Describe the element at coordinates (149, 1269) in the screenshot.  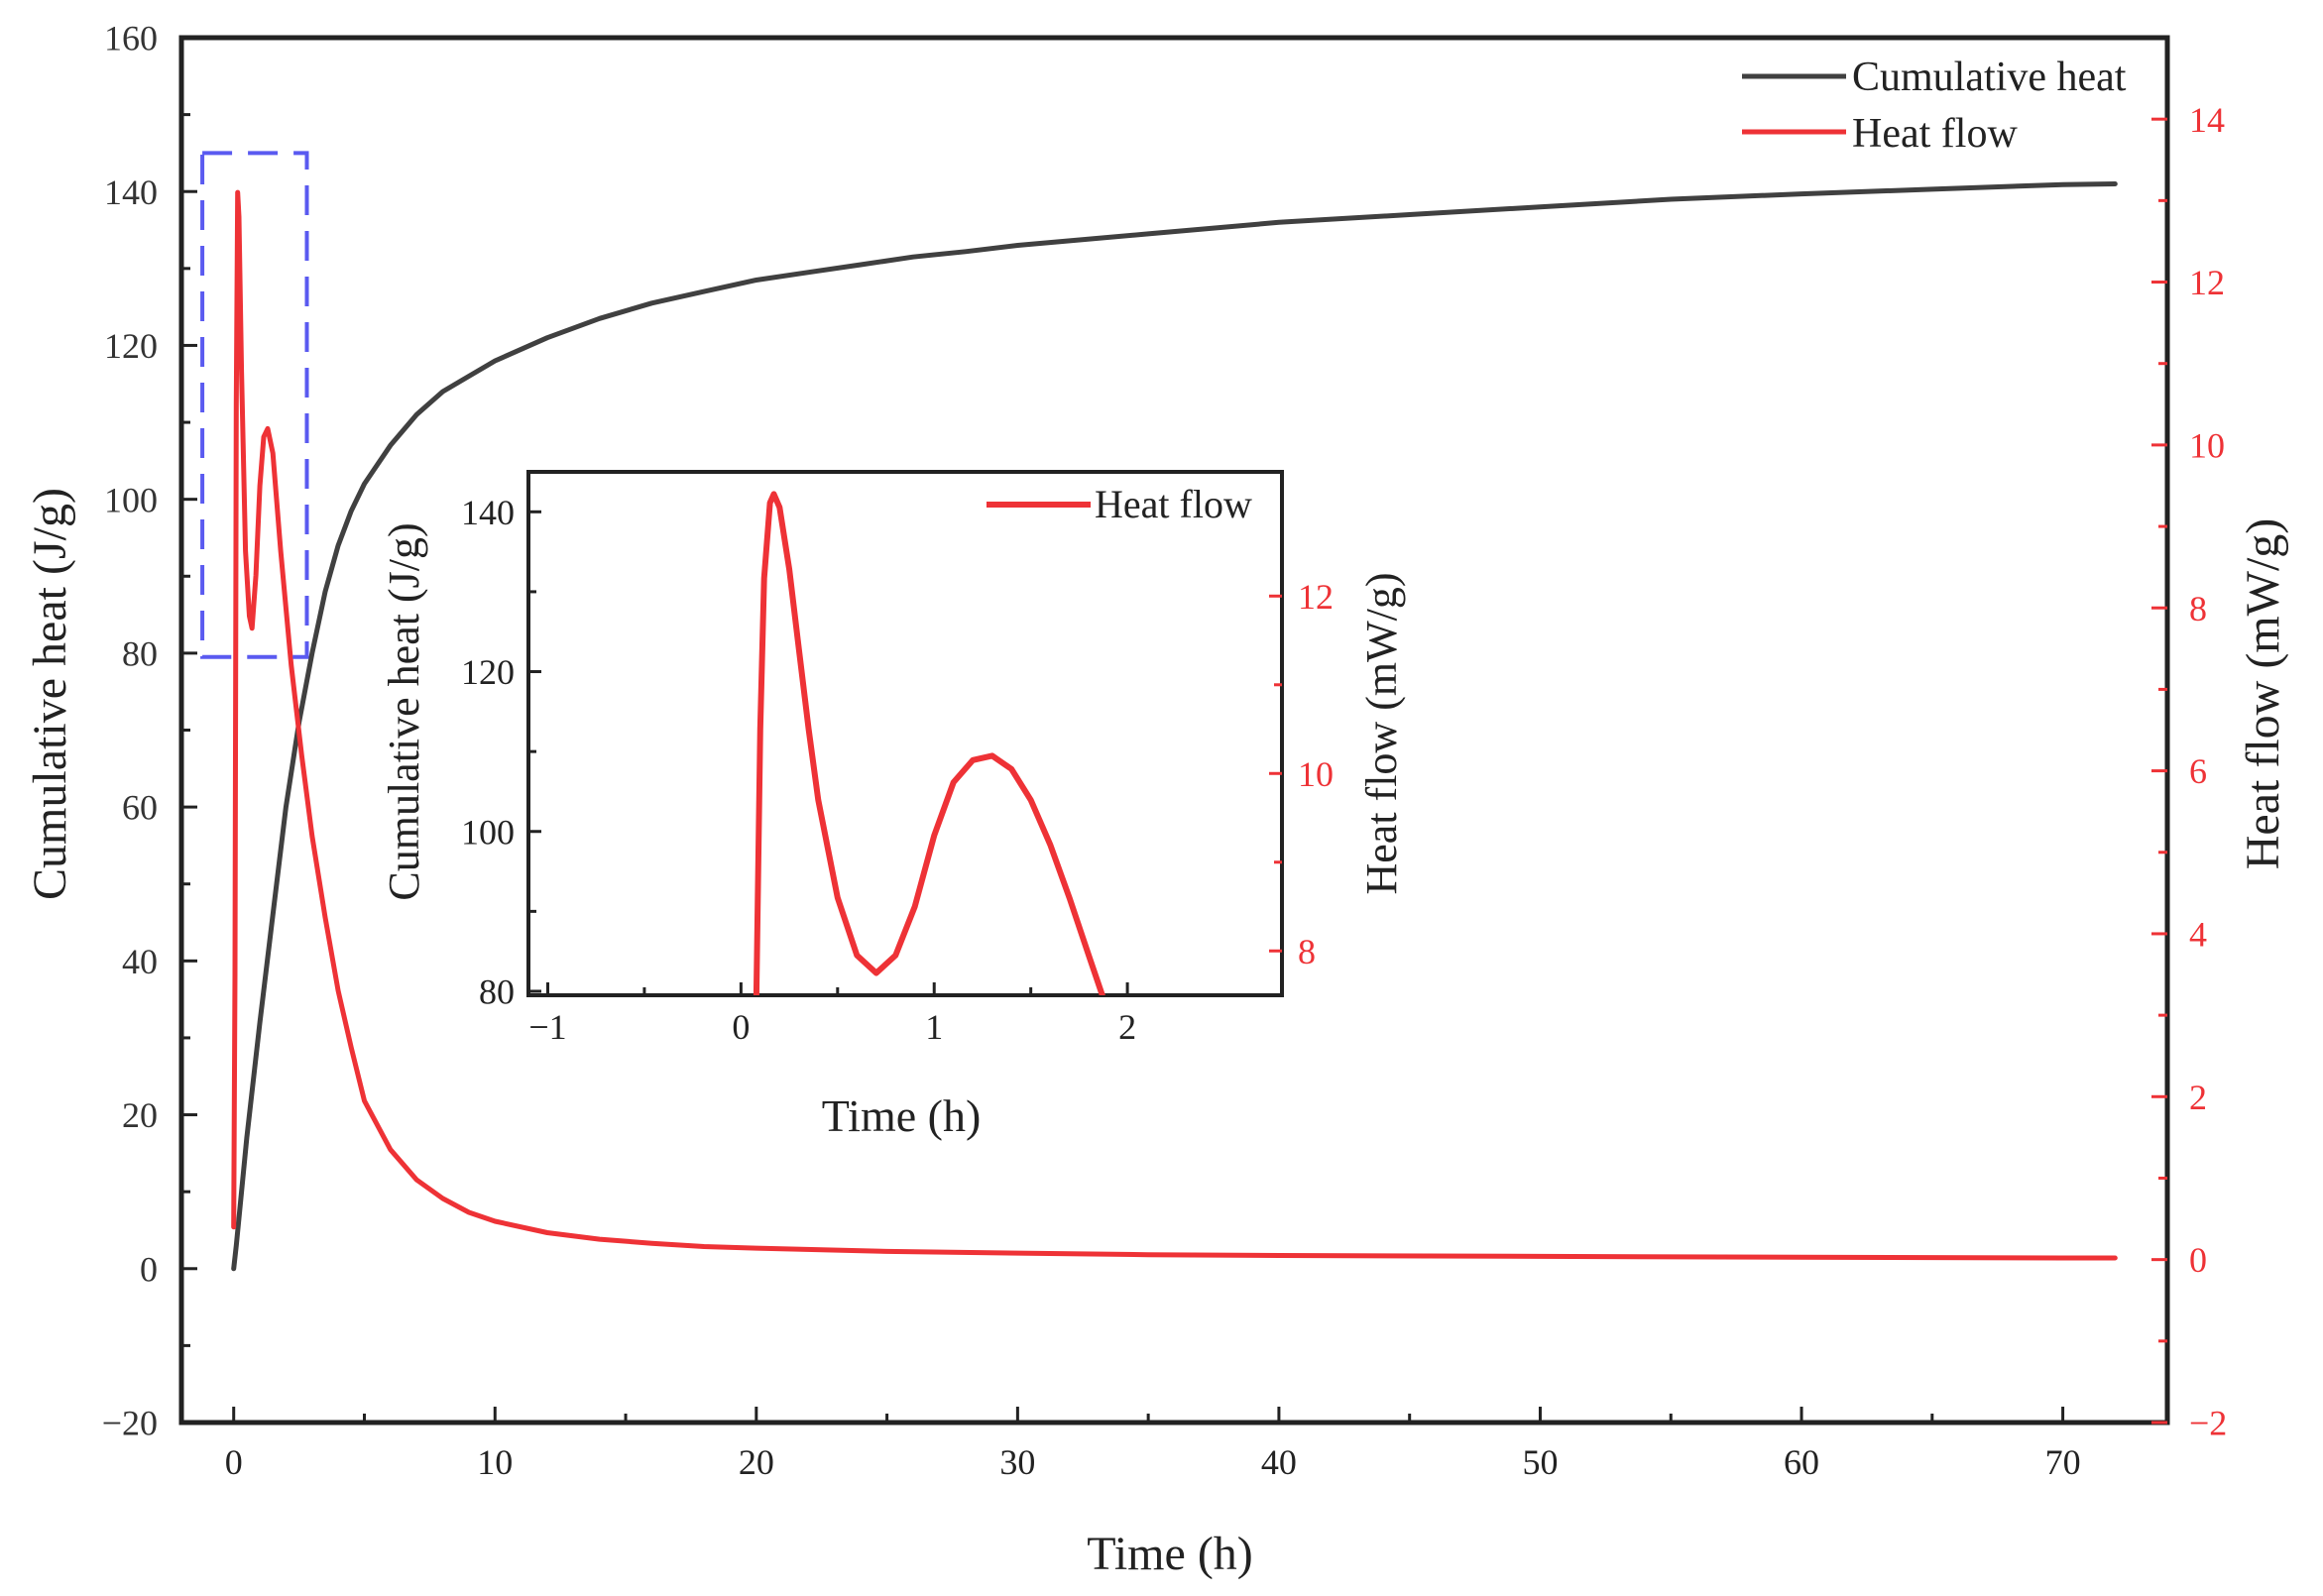
I see `y-tick-label: 0` at that location.